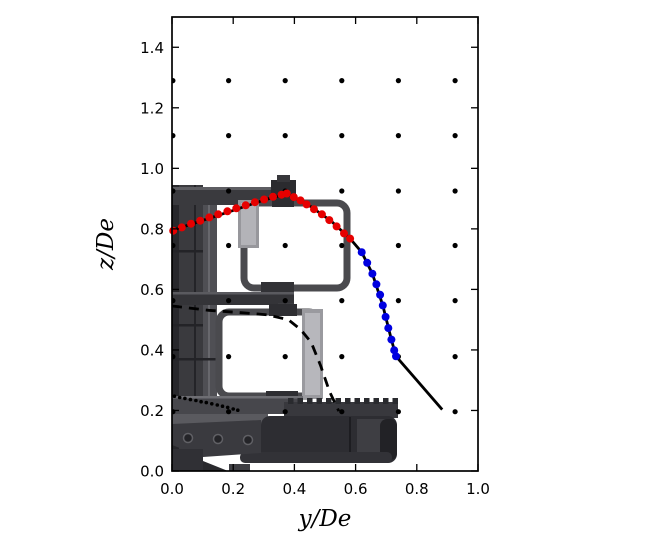 This screenshot has width=650, height=550. What do you see at coordinates (172, 489) in the screenshot?
I see `x-tick-label: 0.0` at bounding box center [172, 489].